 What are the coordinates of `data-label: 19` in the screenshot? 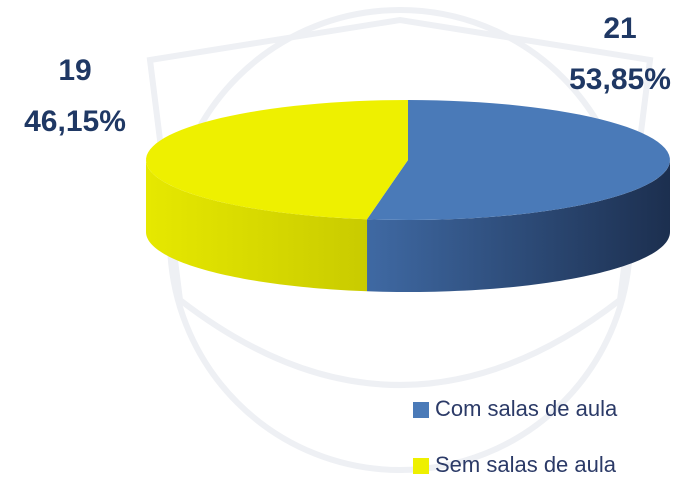 It's located at (74, 70).